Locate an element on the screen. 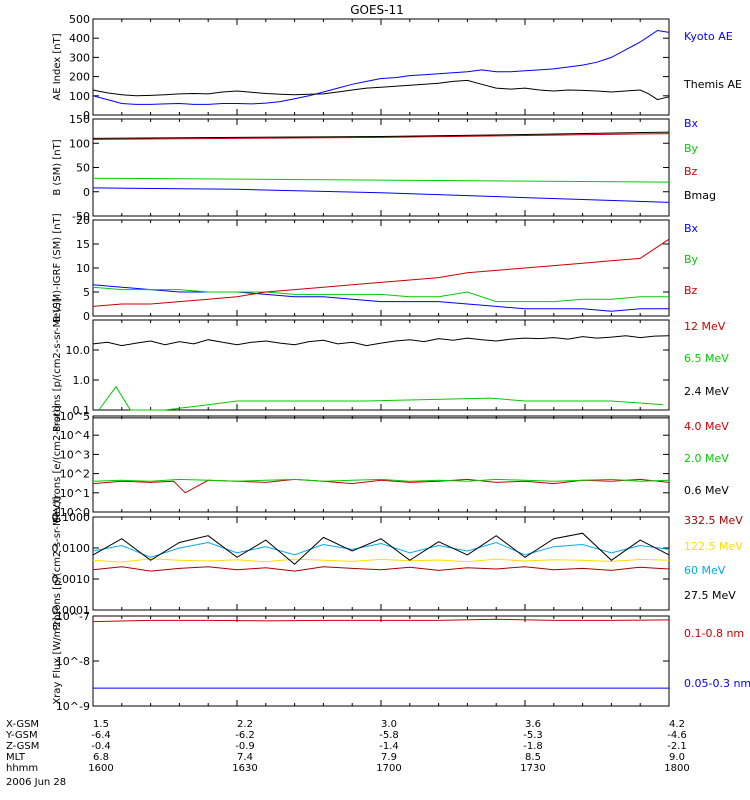 This screenshot has height=800, width=750. legend-entry: Themis AE is located at coordinates (712, 84).